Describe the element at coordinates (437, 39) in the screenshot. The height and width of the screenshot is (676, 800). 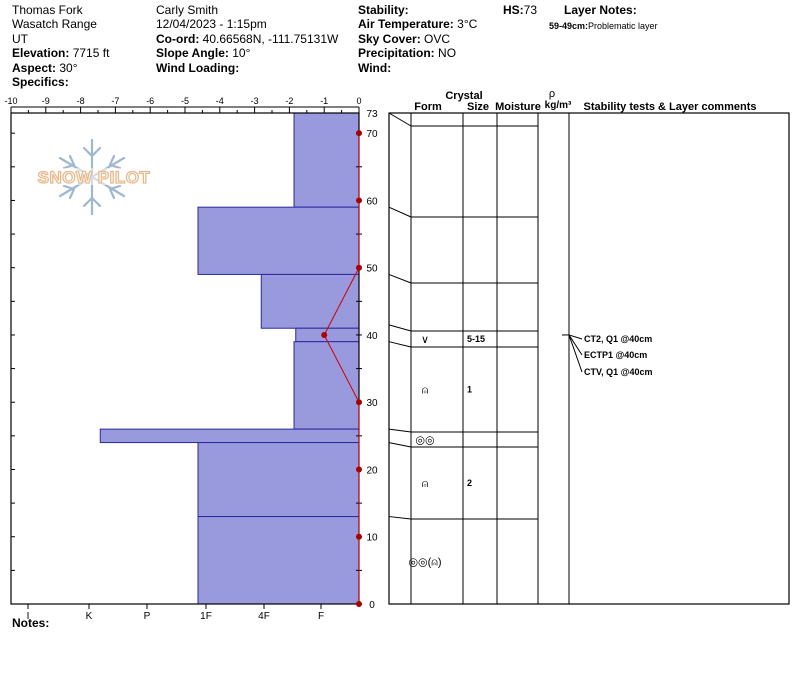
I see `sky-value: OVC` at that location.